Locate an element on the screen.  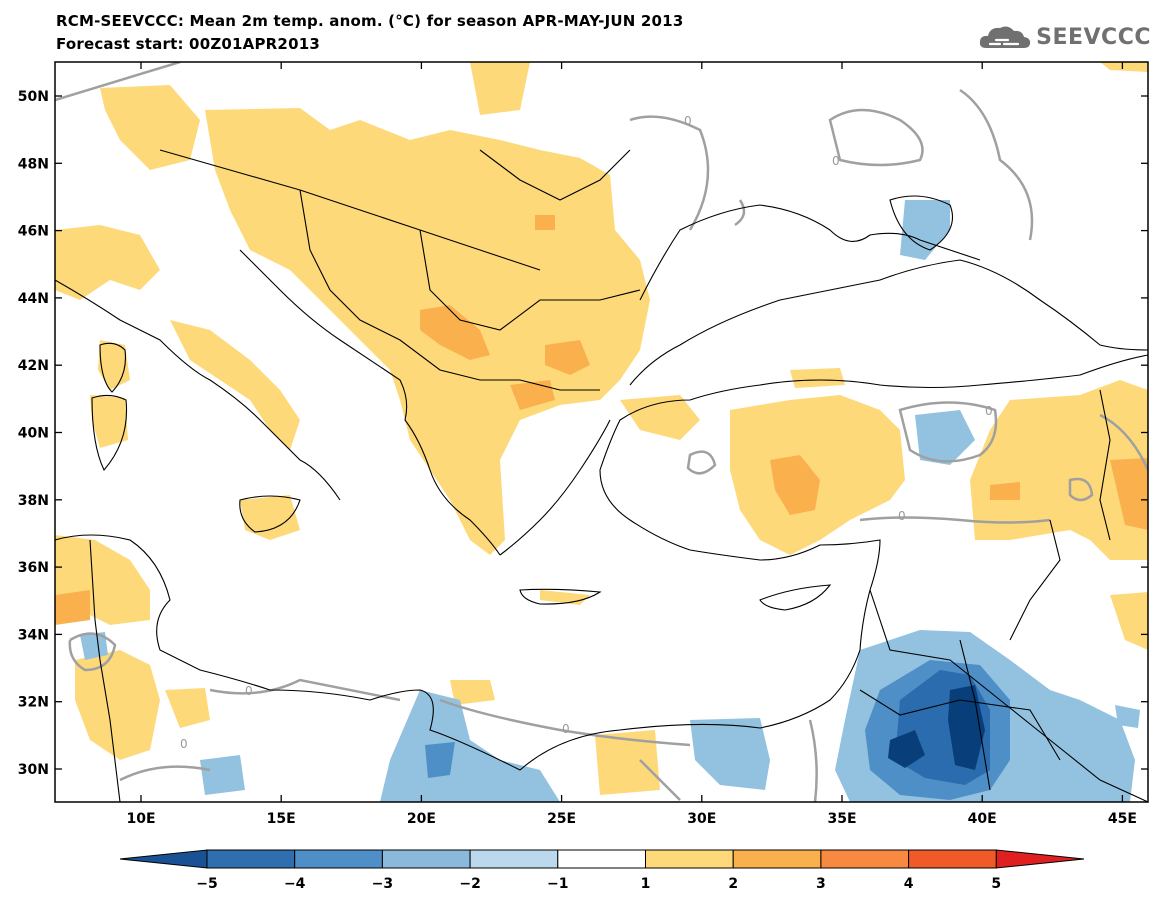
positive-region-east-edge is located at coordinates (1129, 621).